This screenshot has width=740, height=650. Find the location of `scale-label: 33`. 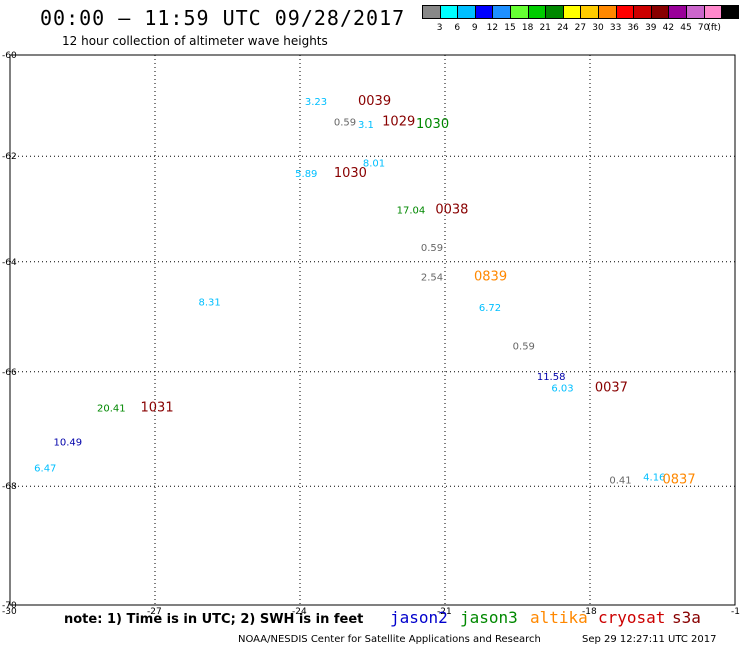

scale-label: 33 is located at coordinates (615, 28).